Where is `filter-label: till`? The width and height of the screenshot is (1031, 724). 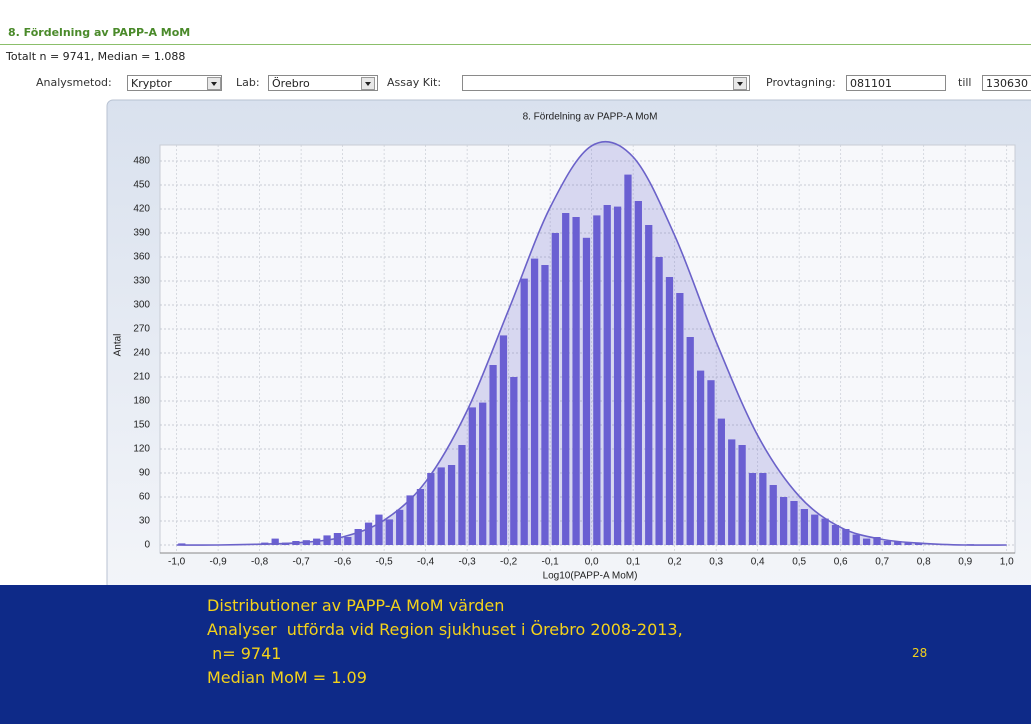
filter-label: till is located at coordinates (965, 82).